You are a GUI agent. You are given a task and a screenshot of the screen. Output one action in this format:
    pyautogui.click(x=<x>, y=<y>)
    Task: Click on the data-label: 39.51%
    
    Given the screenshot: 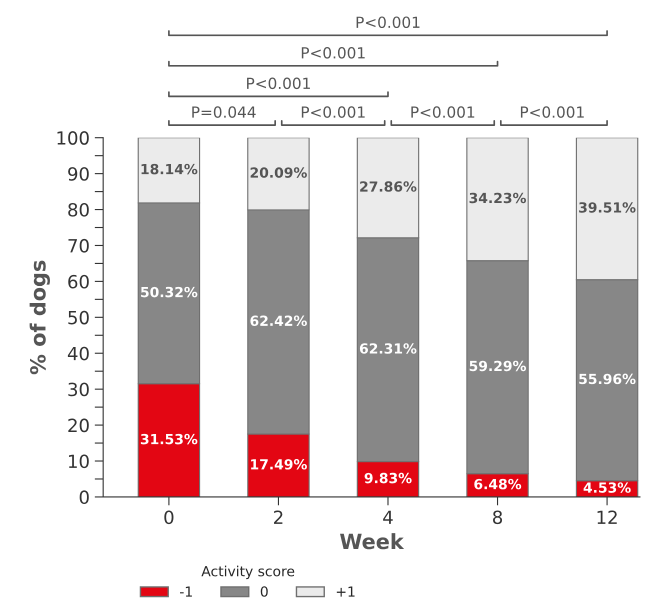 What is the action you would take?
    pyautogui.click(x=607, y=207)
    